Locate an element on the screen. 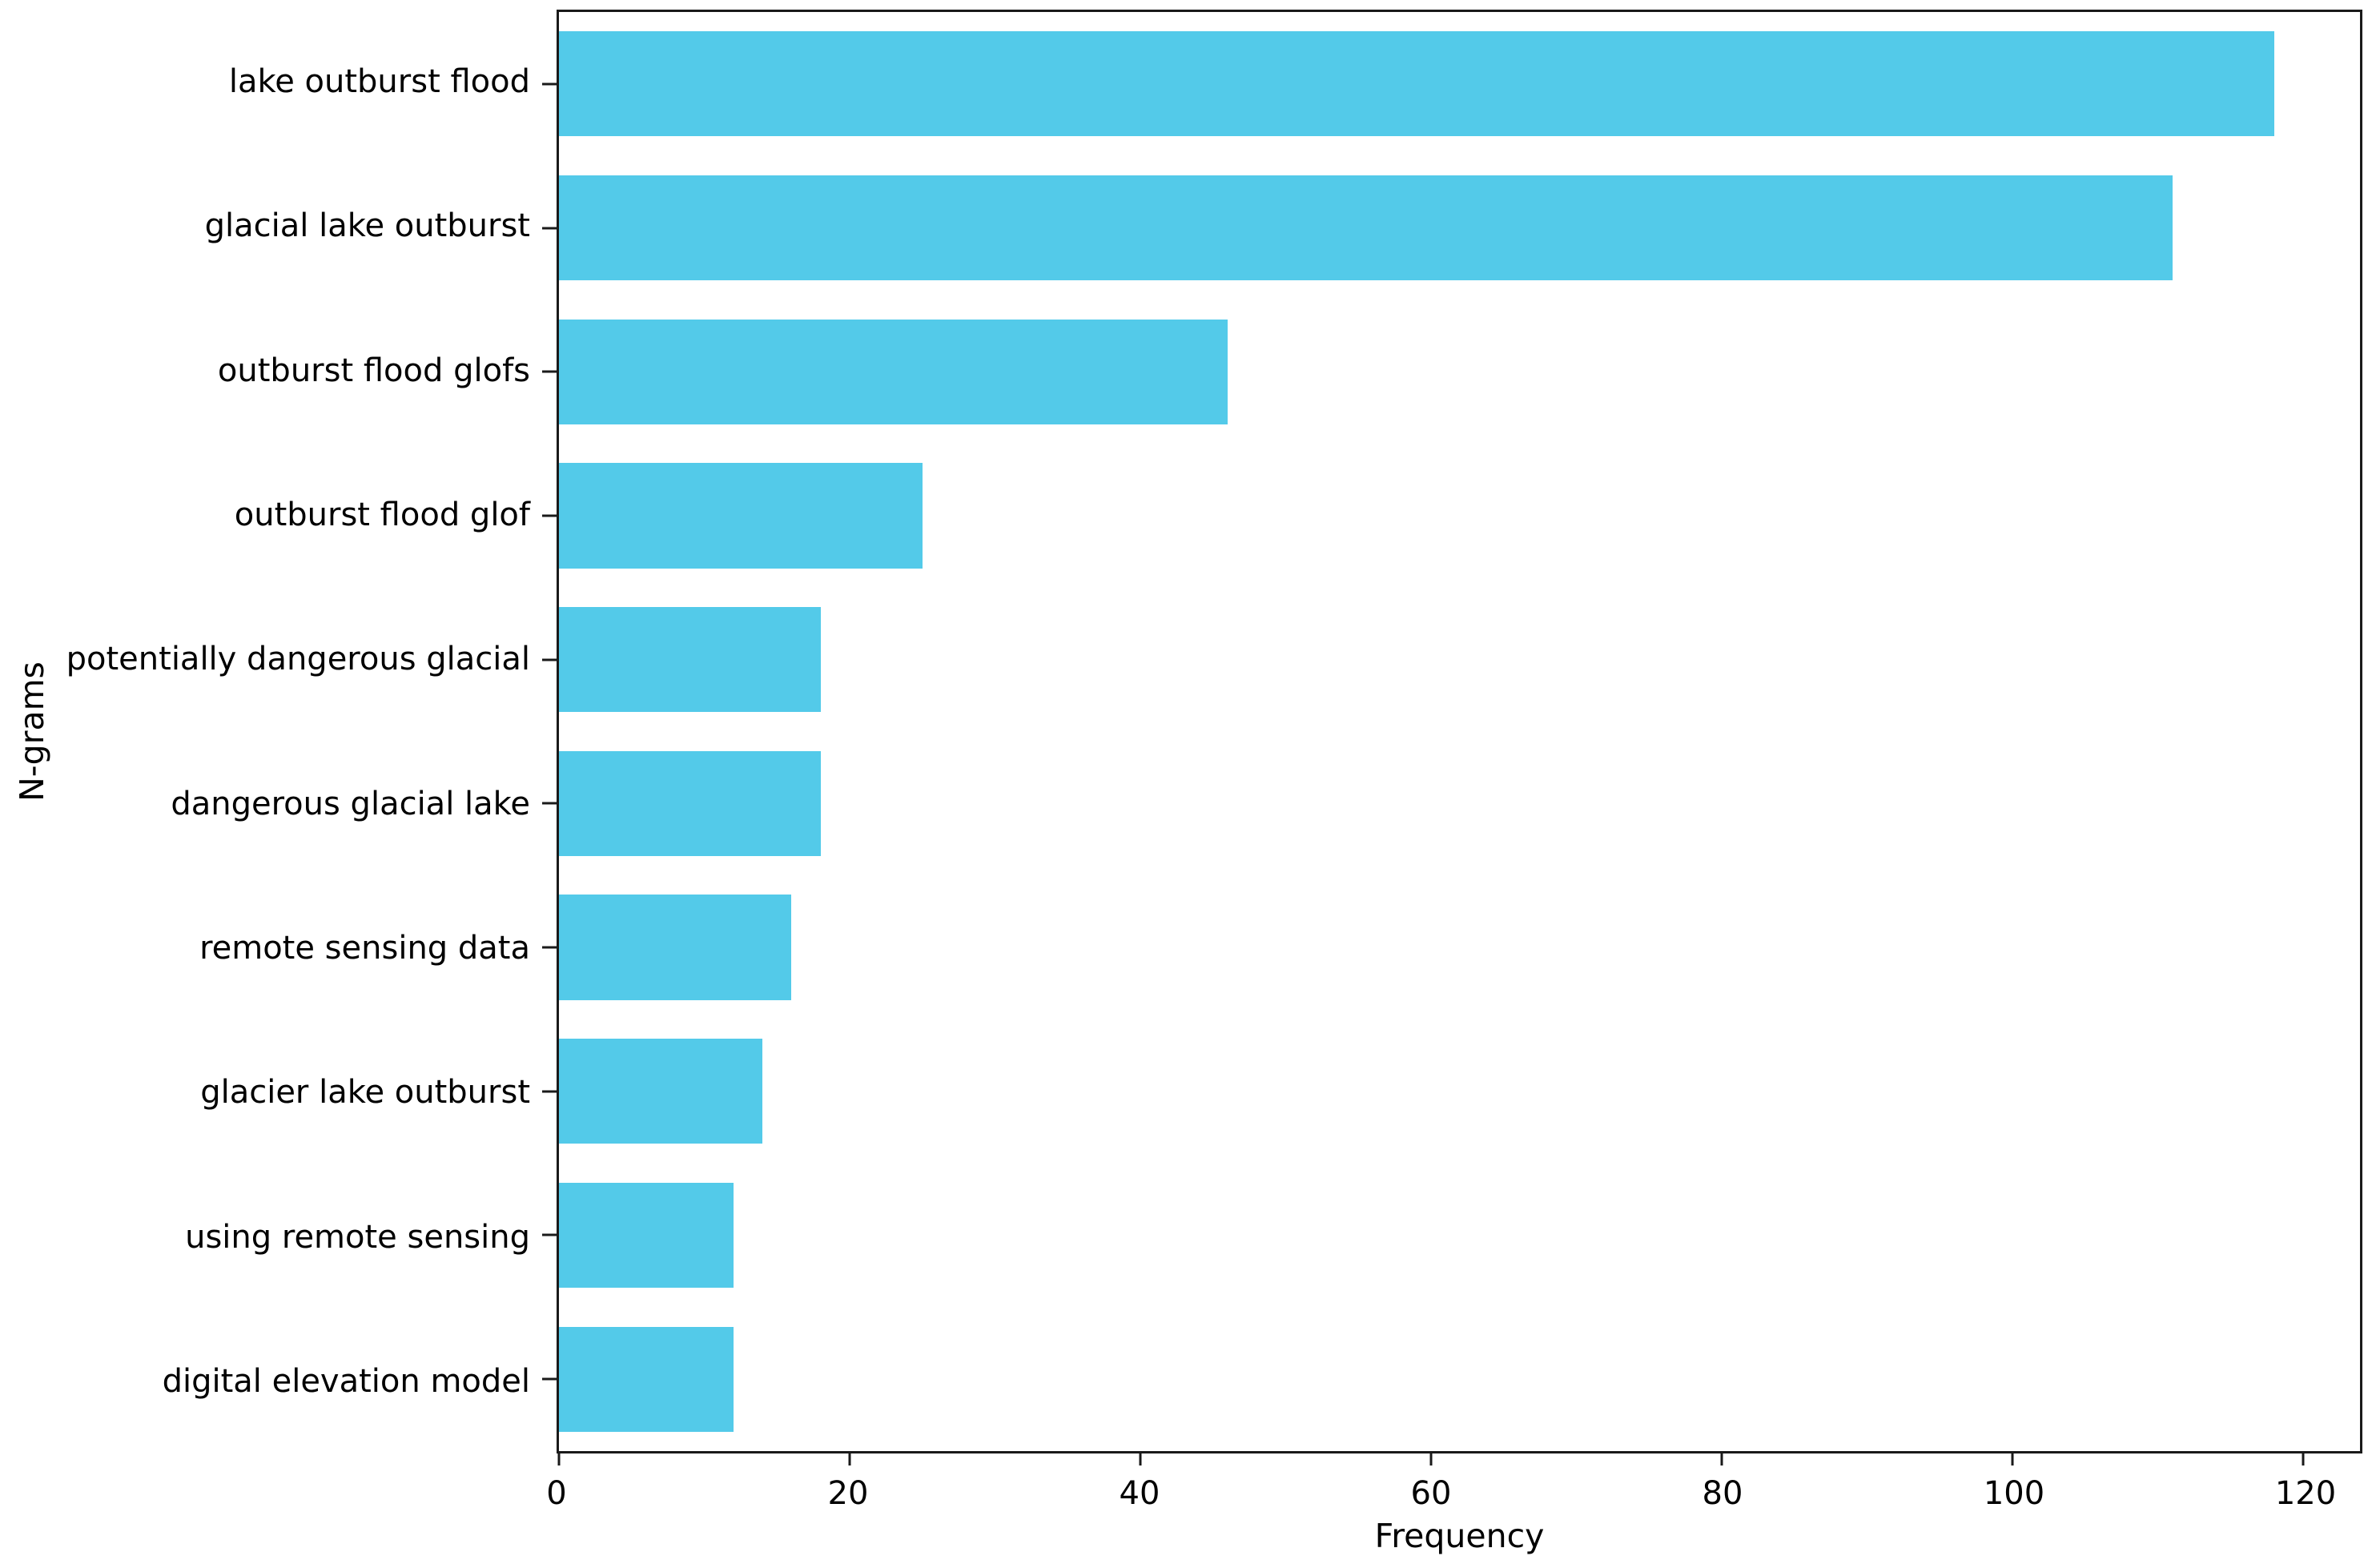  y-tick-label: outburst flood glof is located at coordinates (382, 515).